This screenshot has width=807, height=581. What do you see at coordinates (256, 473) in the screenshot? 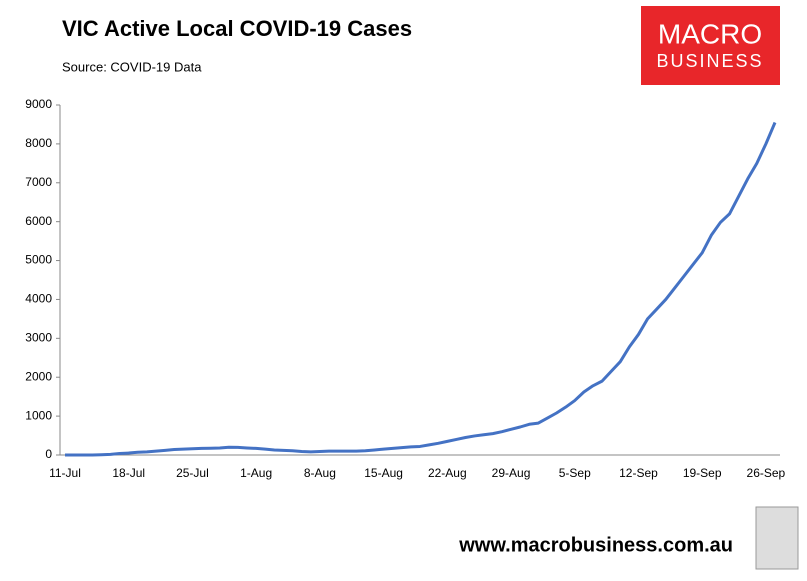
I see `x-tick-label: 1-Aug` at bounding box center [256, 473].